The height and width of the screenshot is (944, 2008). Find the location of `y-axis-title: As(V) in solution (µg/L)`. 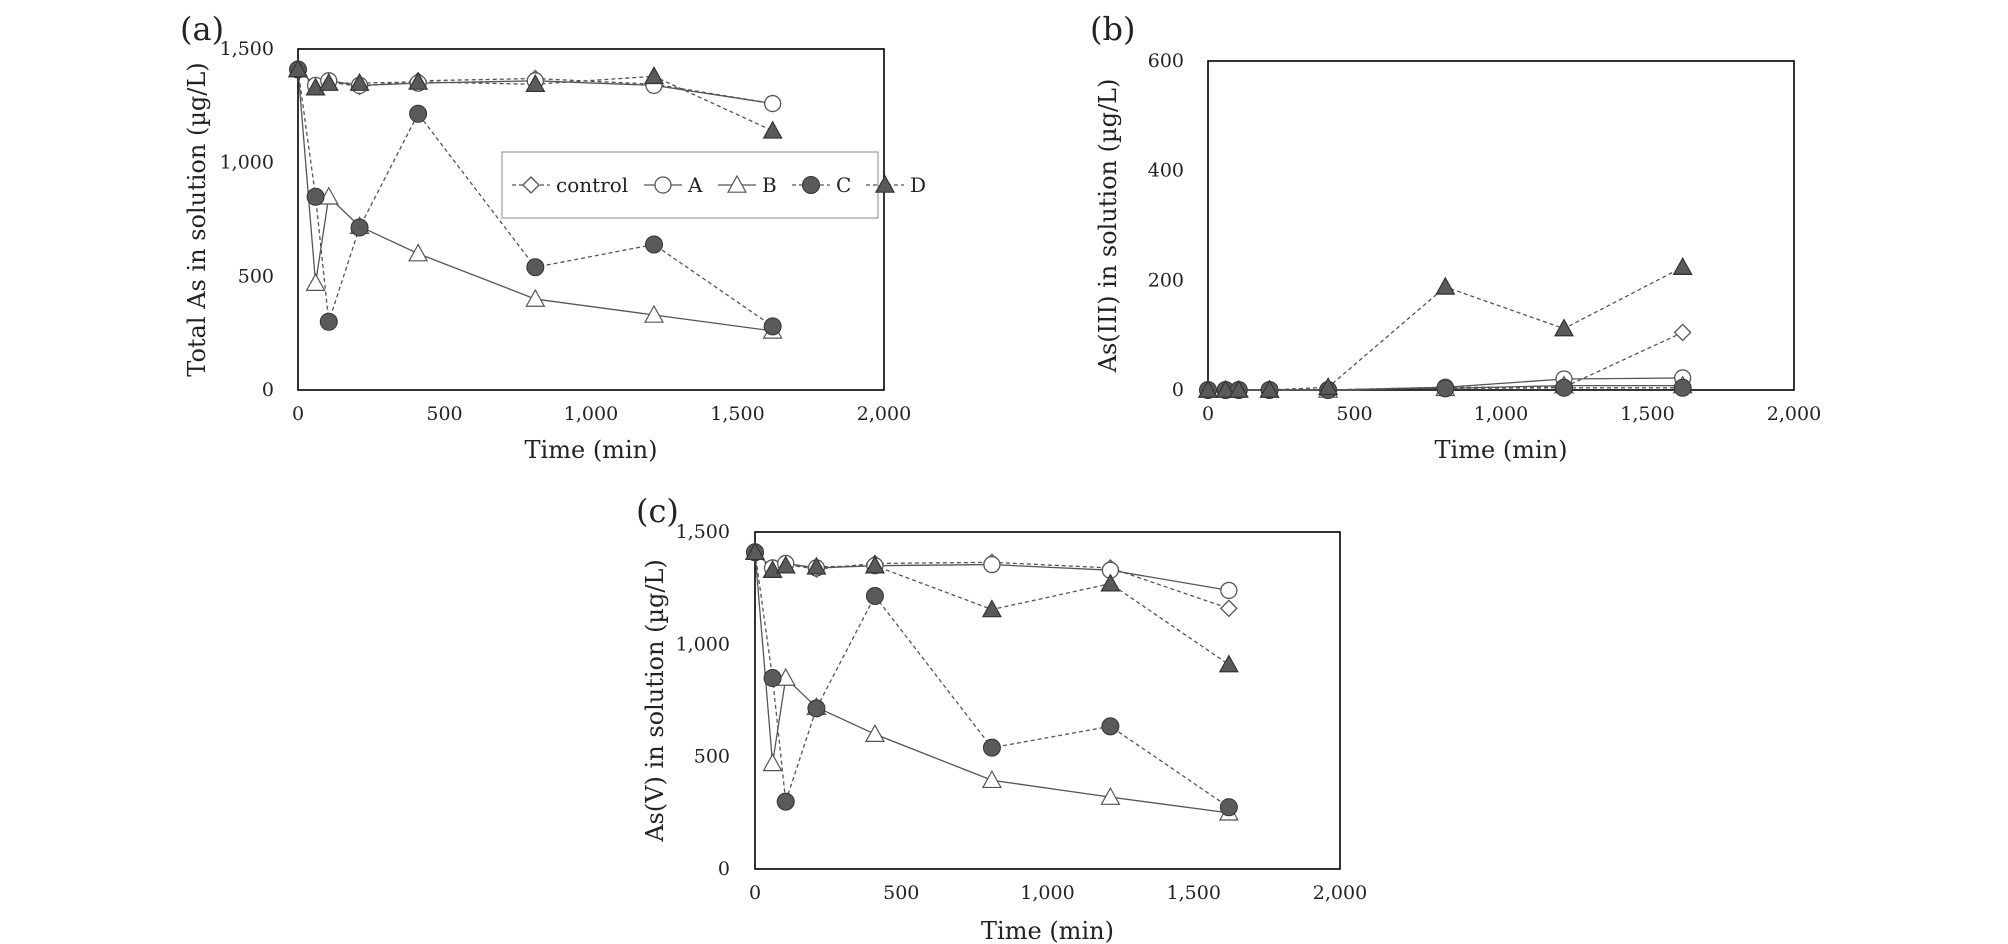

y-axis-title: As(V) in solution (µg/L) is located at coordinates (655, 701).